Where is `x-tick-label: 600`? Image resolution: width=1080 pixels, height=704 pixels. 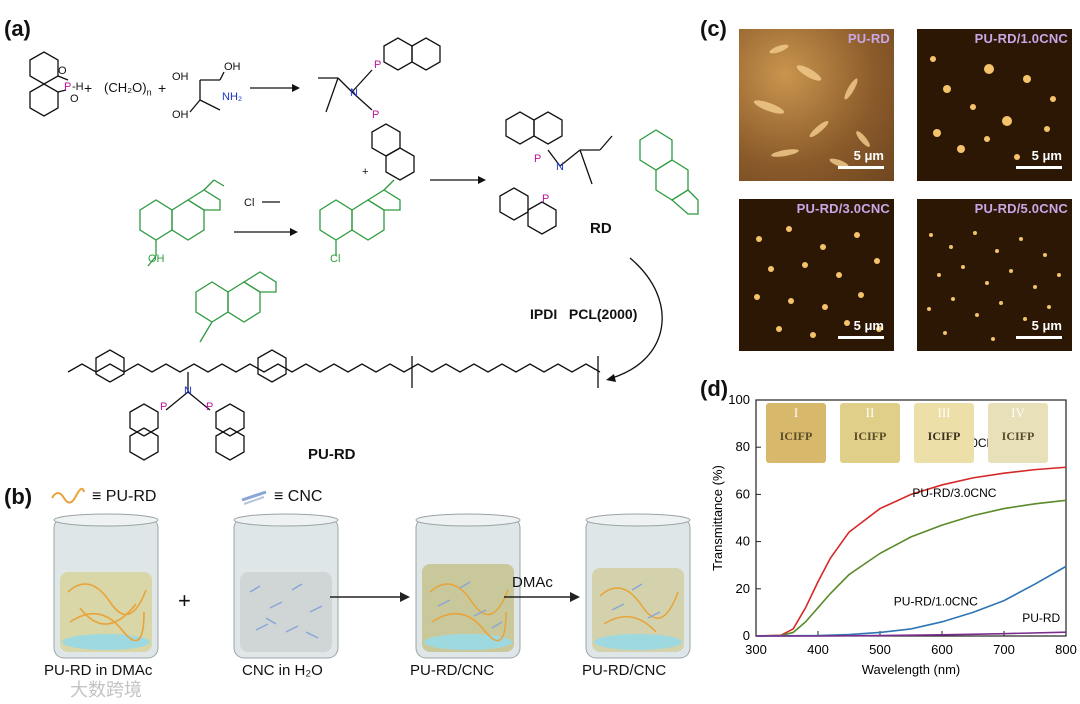 x-tick-label: 600 is located at coordinates (942, 649).